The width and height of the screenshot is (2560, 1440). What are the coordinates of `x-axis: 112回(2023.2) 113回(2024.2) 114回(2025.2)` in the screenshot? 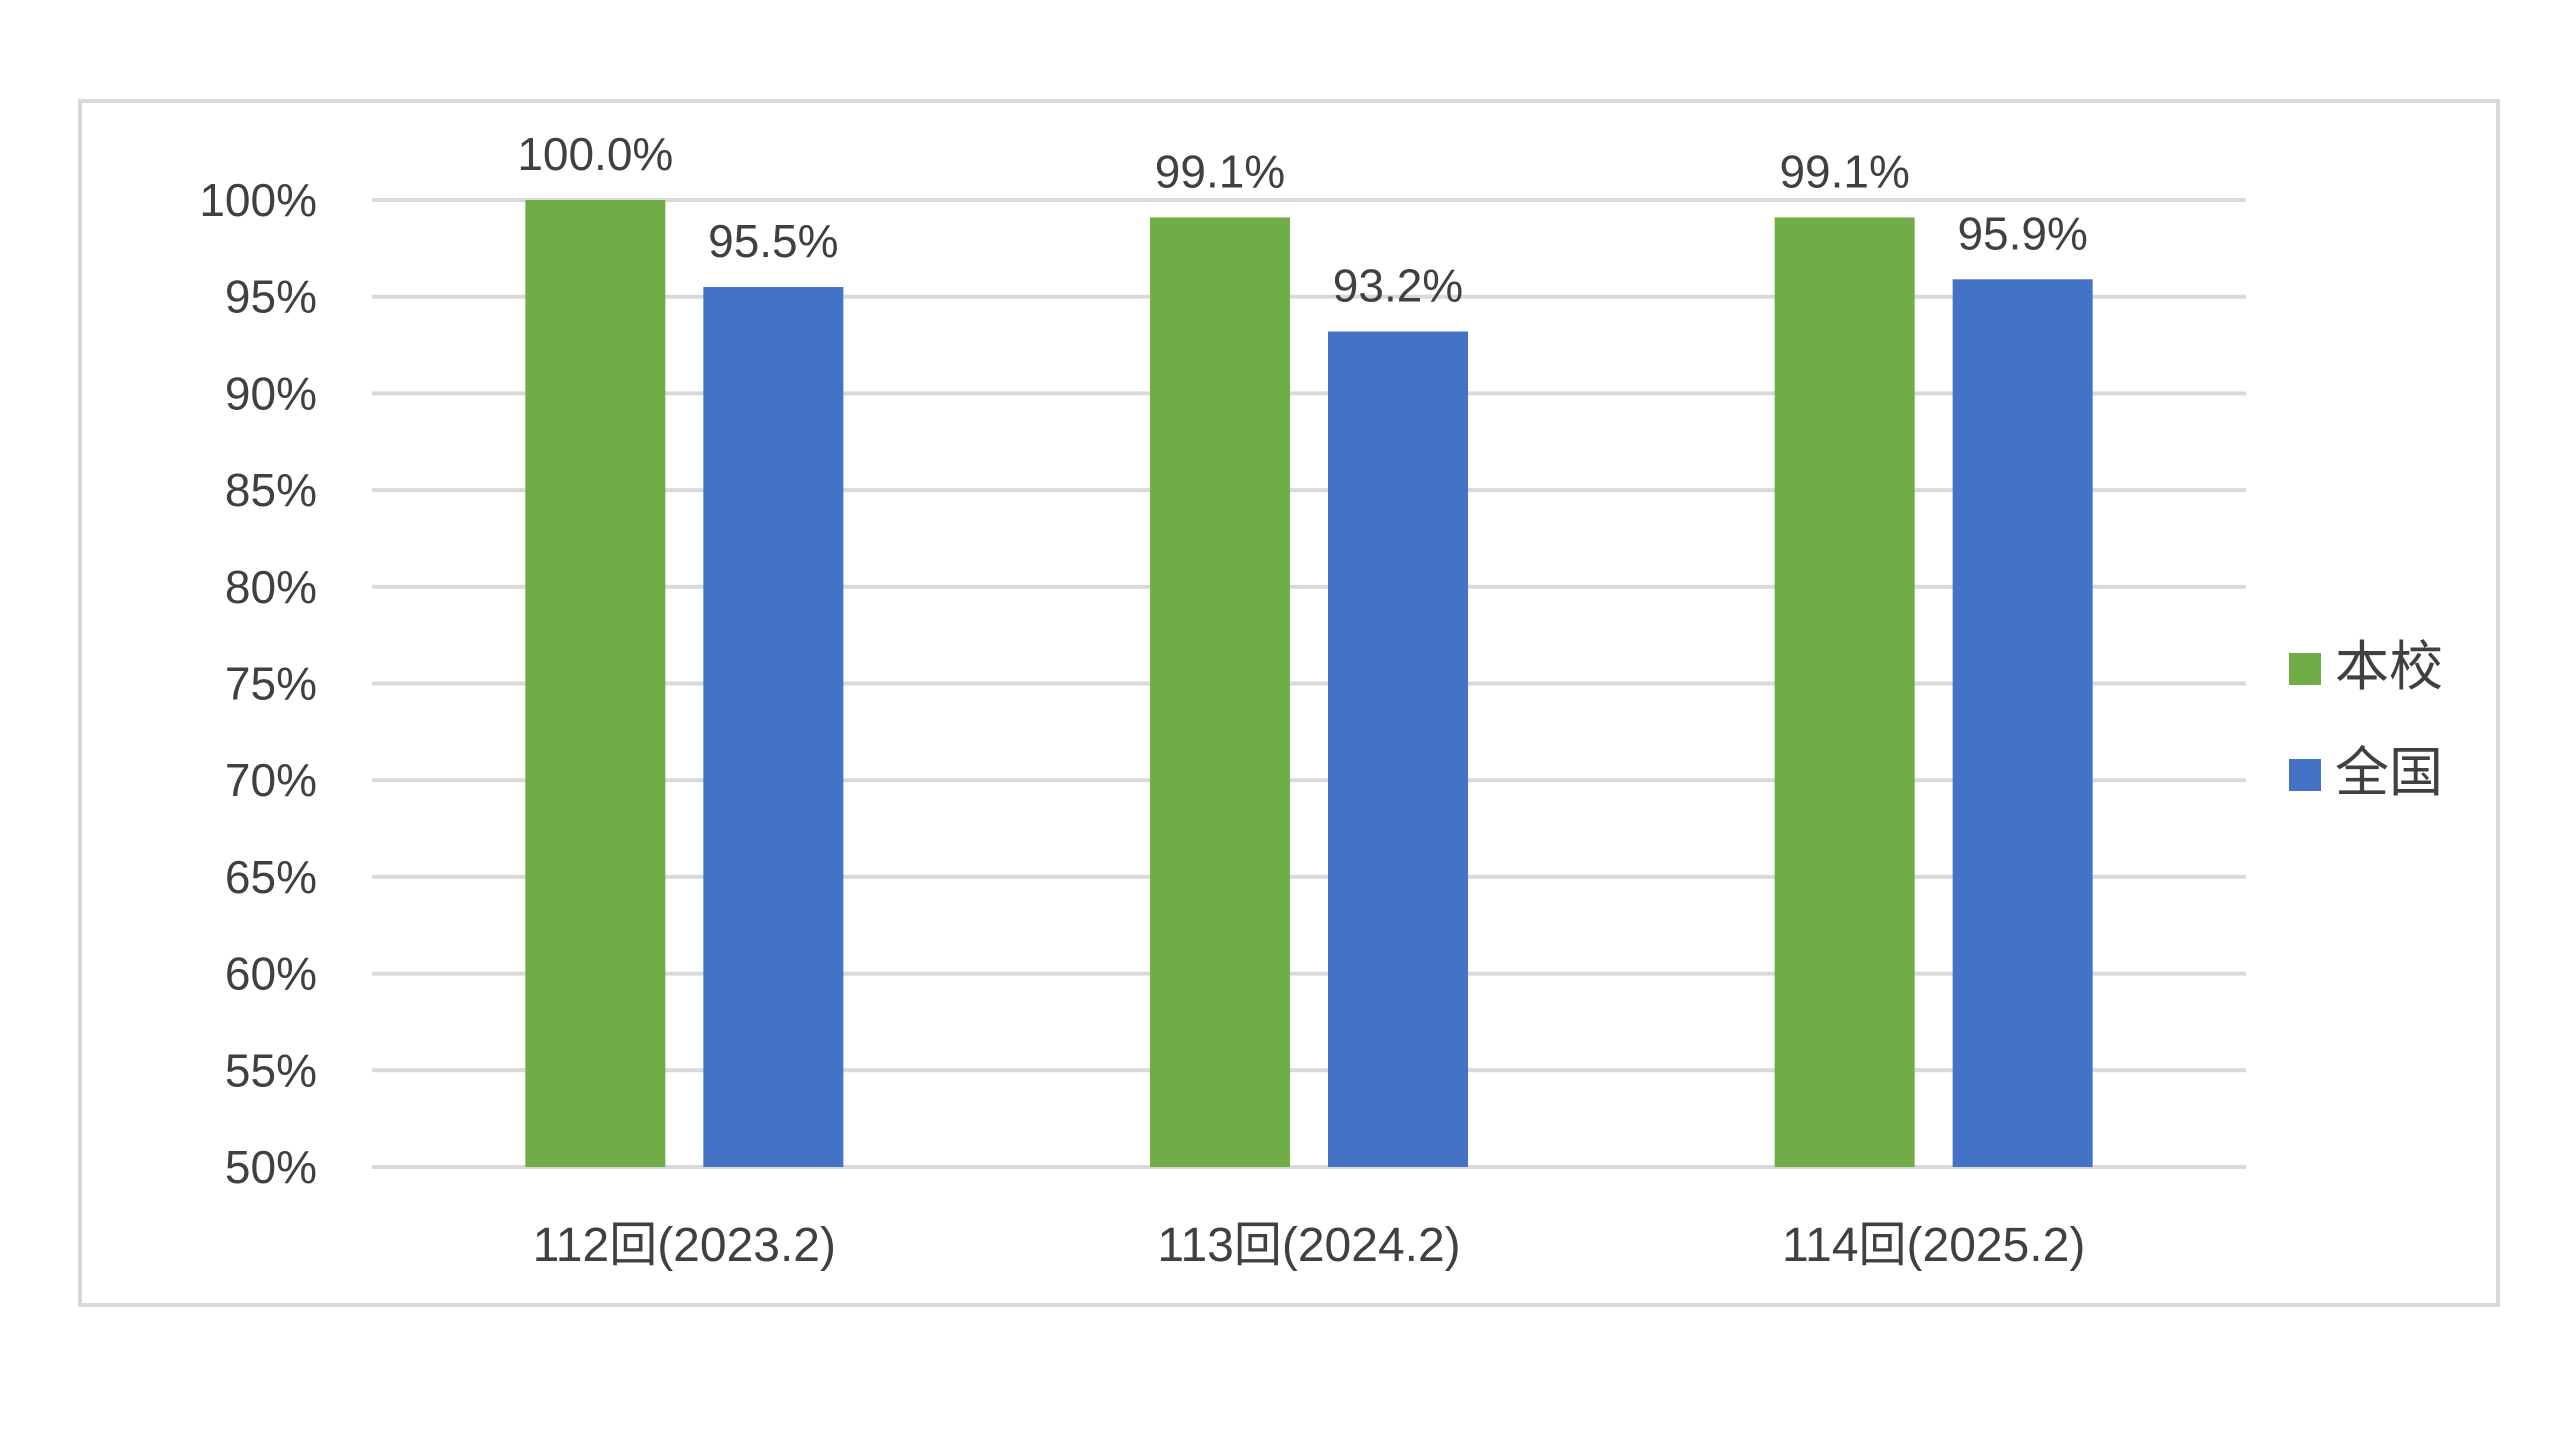 It's located at (1309, 1245).